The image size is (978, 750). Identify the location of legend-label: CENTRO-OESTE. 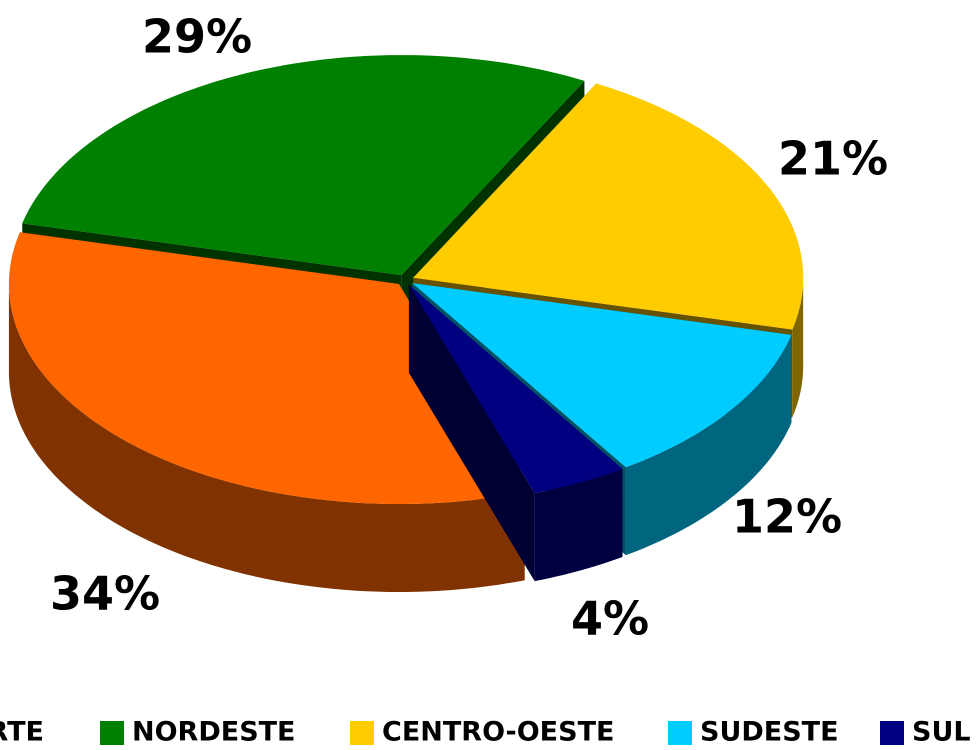
(498, 732).